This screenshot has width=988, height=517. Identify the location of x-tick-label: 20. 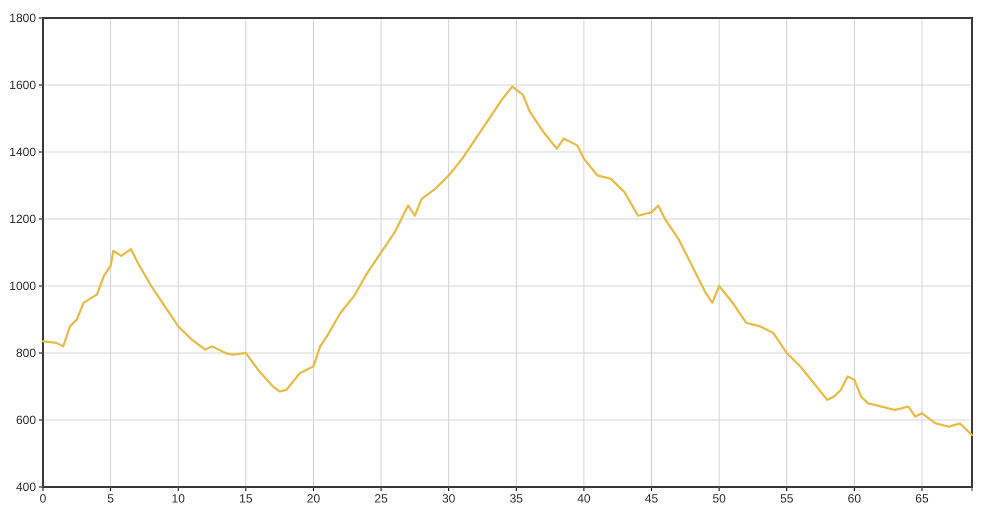
(313, 499).